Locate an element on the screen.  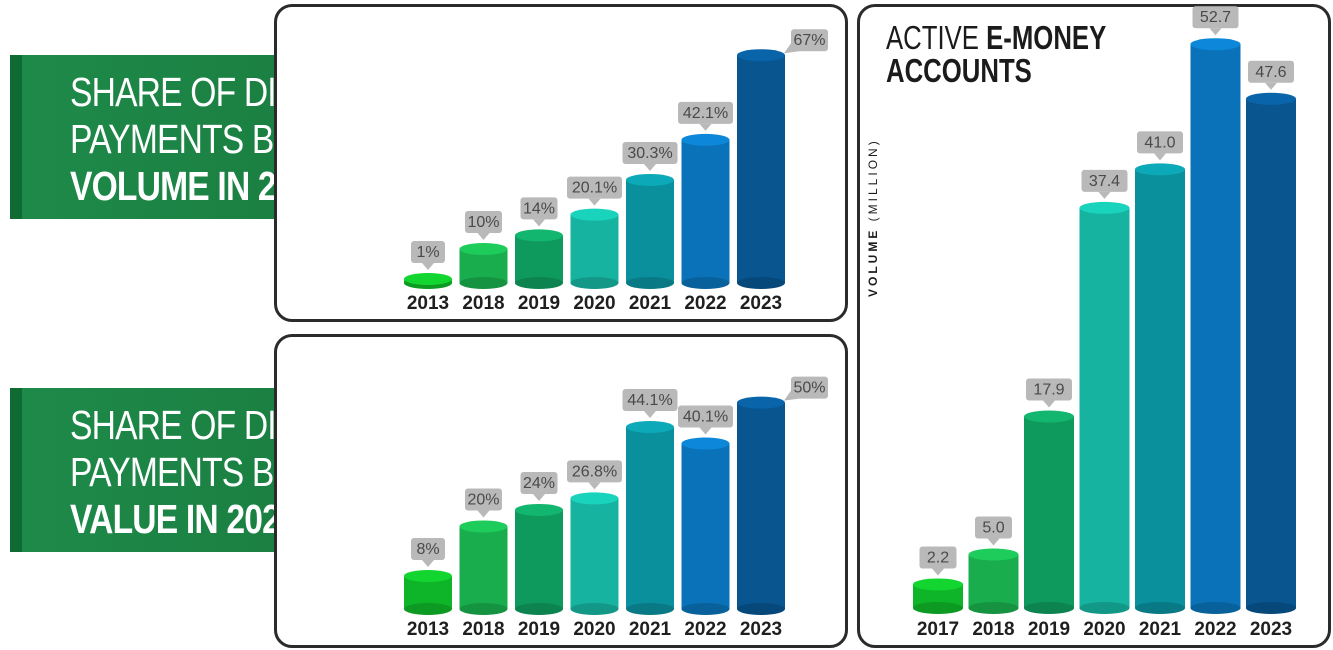
value-label: 26.8% is located at coordinates (594, 471).